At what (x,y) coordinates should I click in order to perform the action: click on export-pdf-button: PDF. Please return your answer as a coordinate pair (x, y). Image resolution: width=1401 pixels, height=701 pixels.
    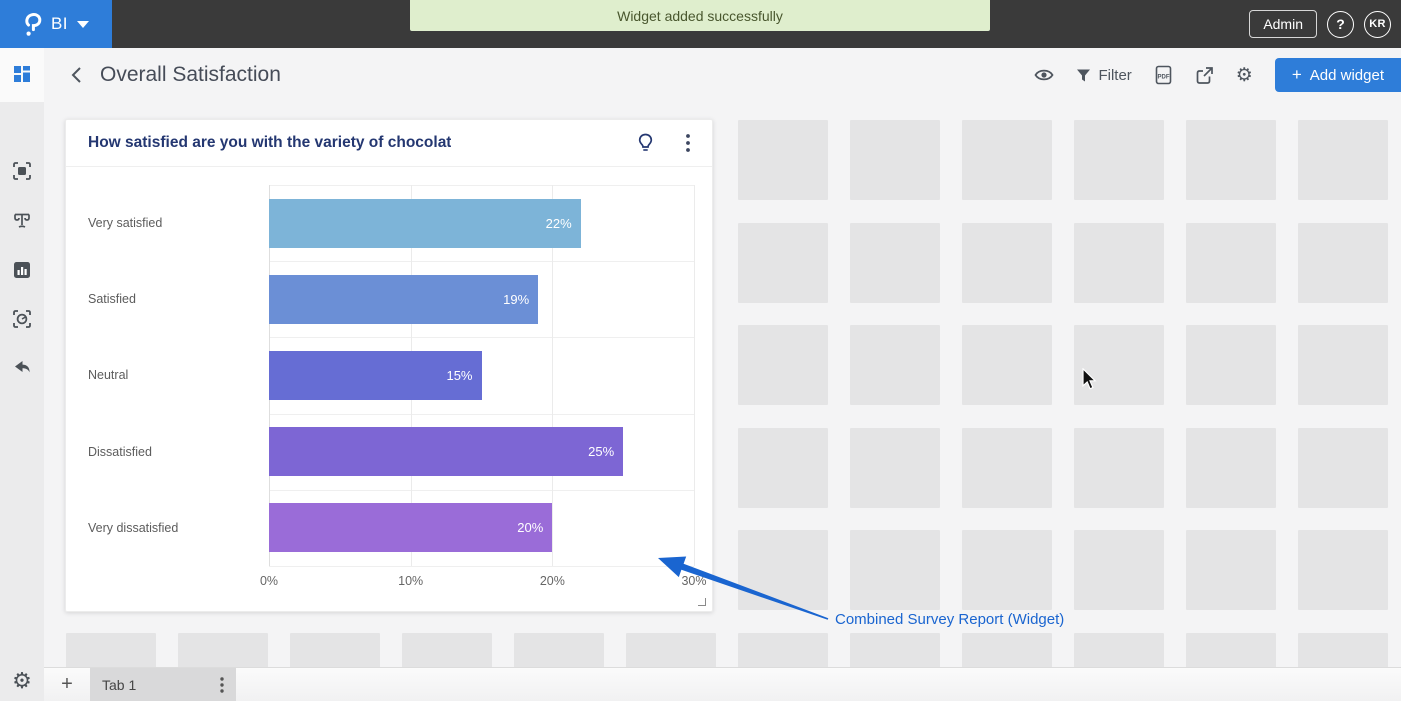
    Looking at the image, I should click on (1163, 75).